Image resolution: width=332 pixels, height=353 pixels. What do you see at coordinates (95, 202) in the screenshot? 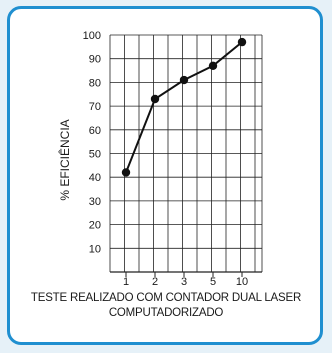
I see `y-tick-label: 30` at bounding box center [95, 202].